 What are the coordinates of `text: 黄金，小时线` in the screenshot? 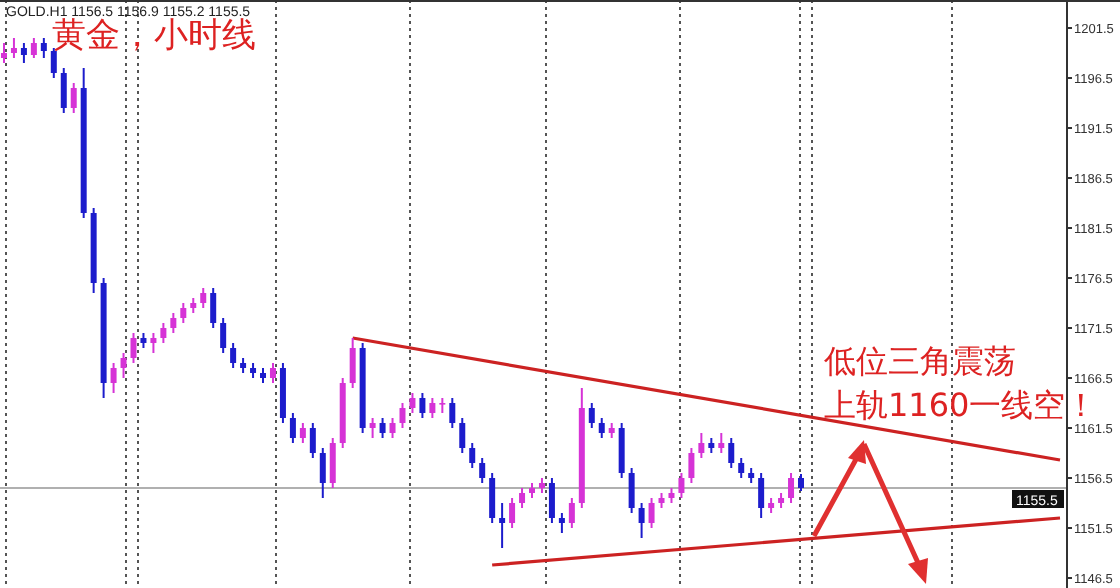 It's located at (154, 36).